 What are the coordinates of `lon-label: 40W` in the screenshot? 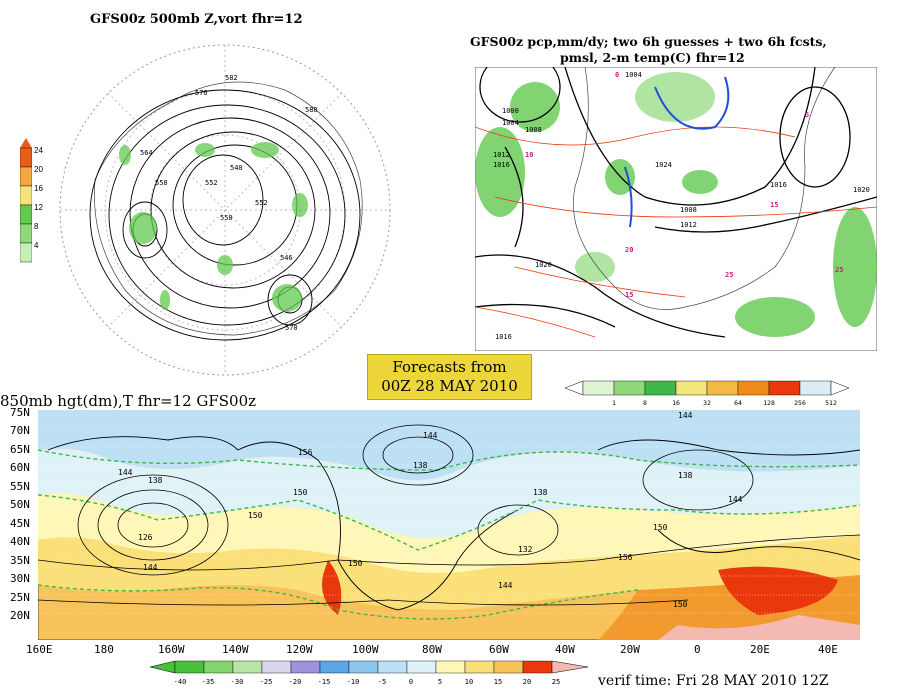 It's located at (565, 649).